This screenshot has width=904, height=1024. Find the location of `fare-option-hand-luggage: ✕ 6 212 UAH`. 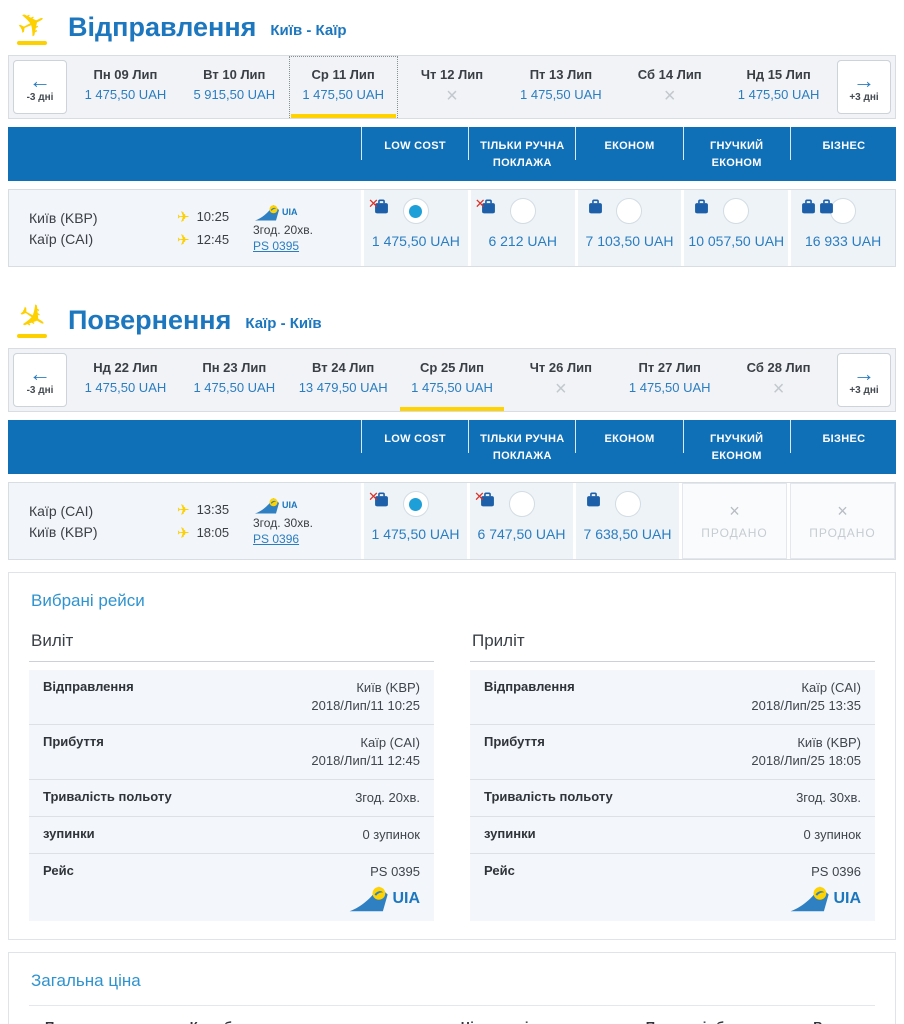

fare-option-hand-luggage: ✕ 6 212 UAH is located at coordinates (522, 228).